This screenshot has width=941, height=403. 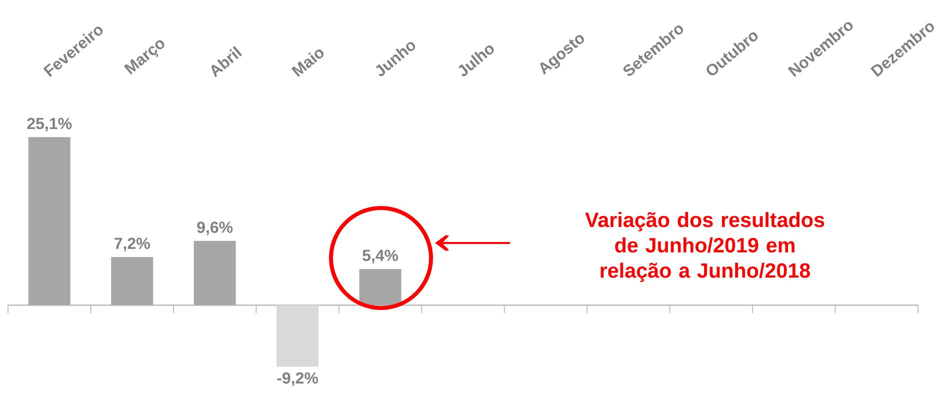 I want to click on data-label: 9,6%, so click(x=215, y=229).